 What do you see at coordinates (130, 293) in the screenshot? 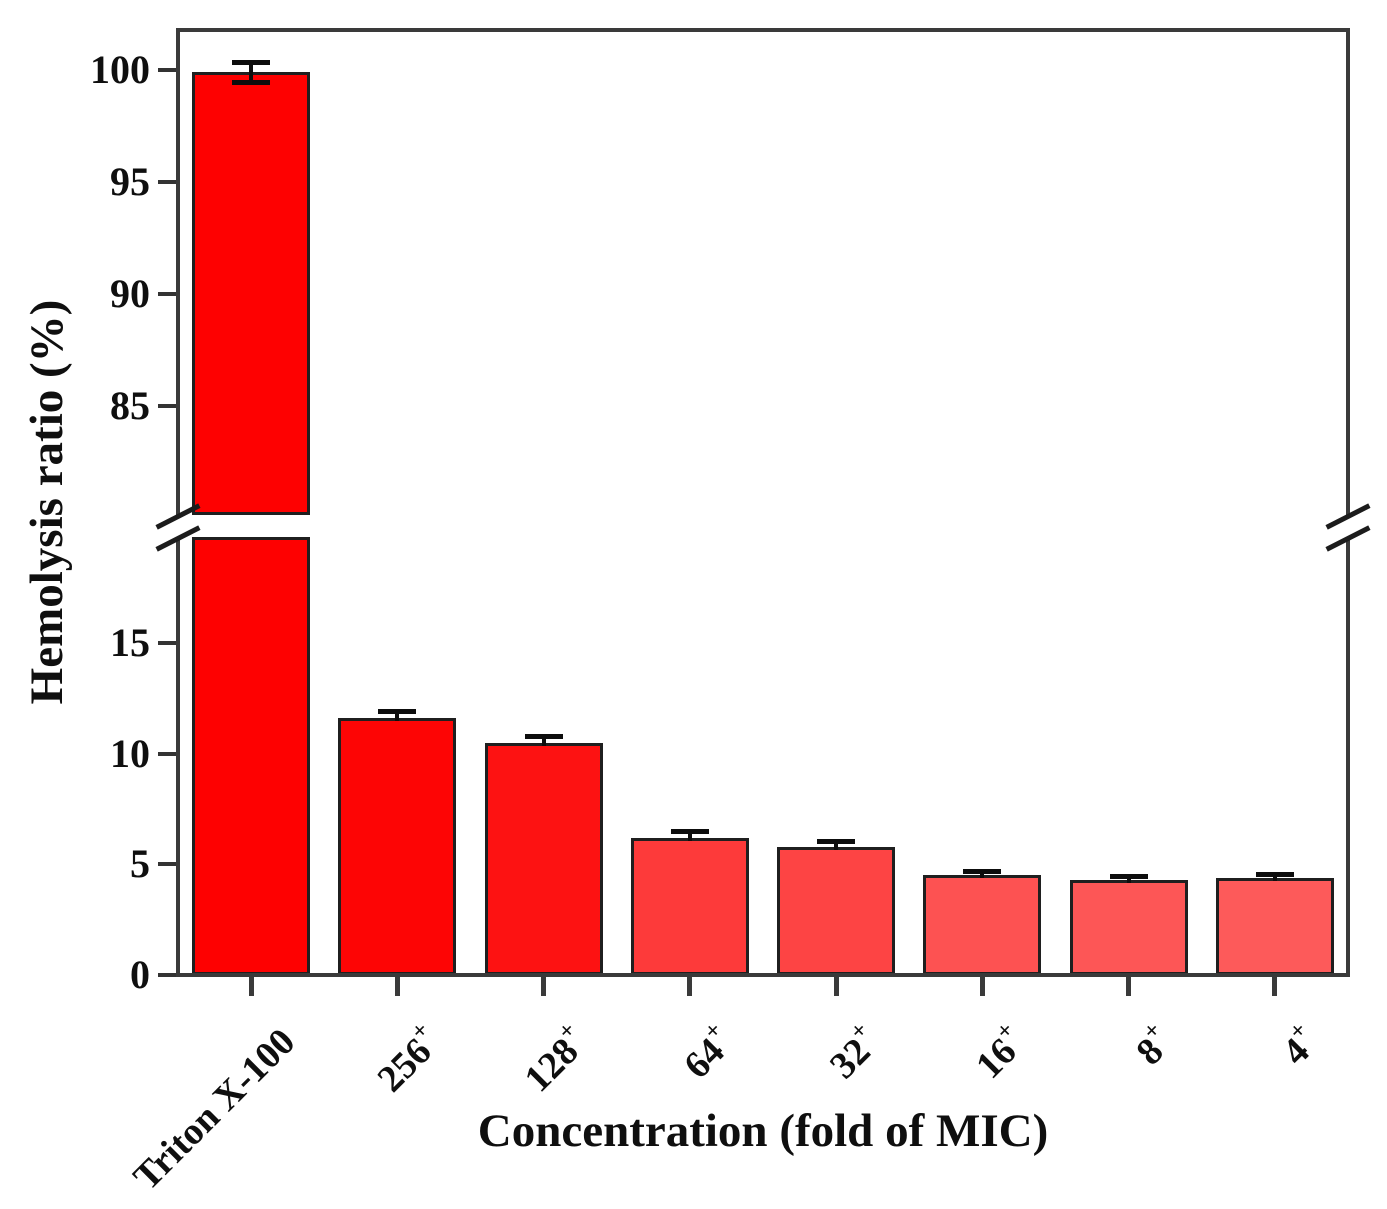
I see `y-tick-label: 90` at bounding box center [130, 293].